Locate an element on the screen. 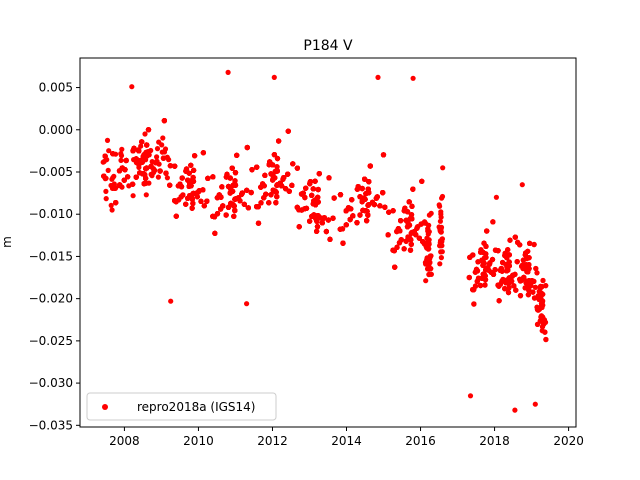 The image size is (640, 480). x-tick-label: 2018 is located at coordinates (494, 441).